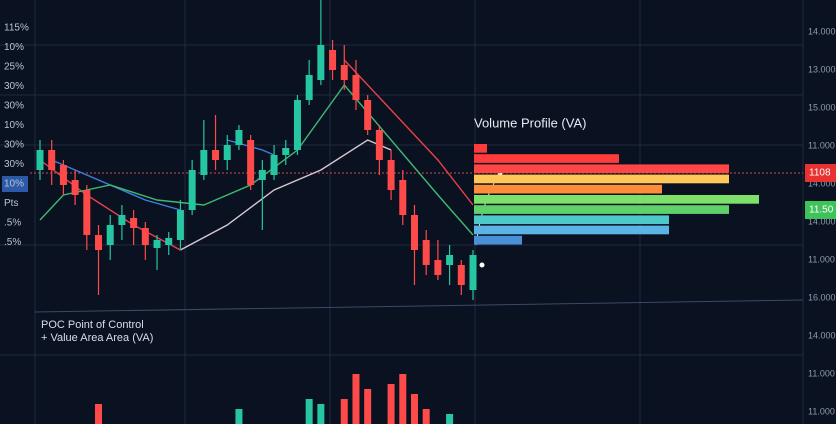  Describe the element at coordinates (419, 306) in the screenshot. I see `pane-divider` at that location.